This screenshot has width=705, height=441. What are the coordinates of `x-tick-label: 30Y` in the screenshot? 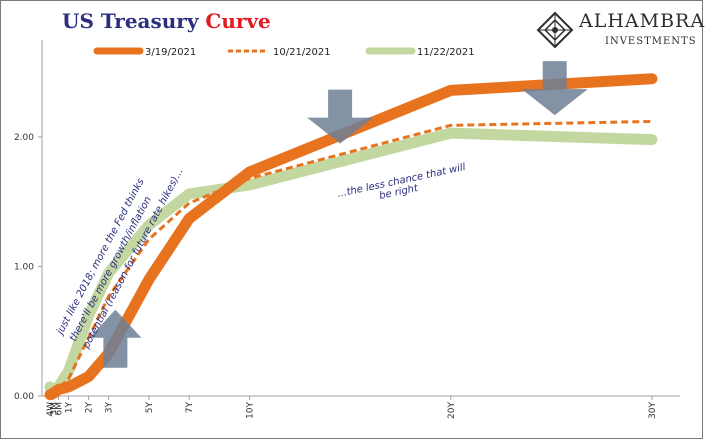 It's located at (653, 410).